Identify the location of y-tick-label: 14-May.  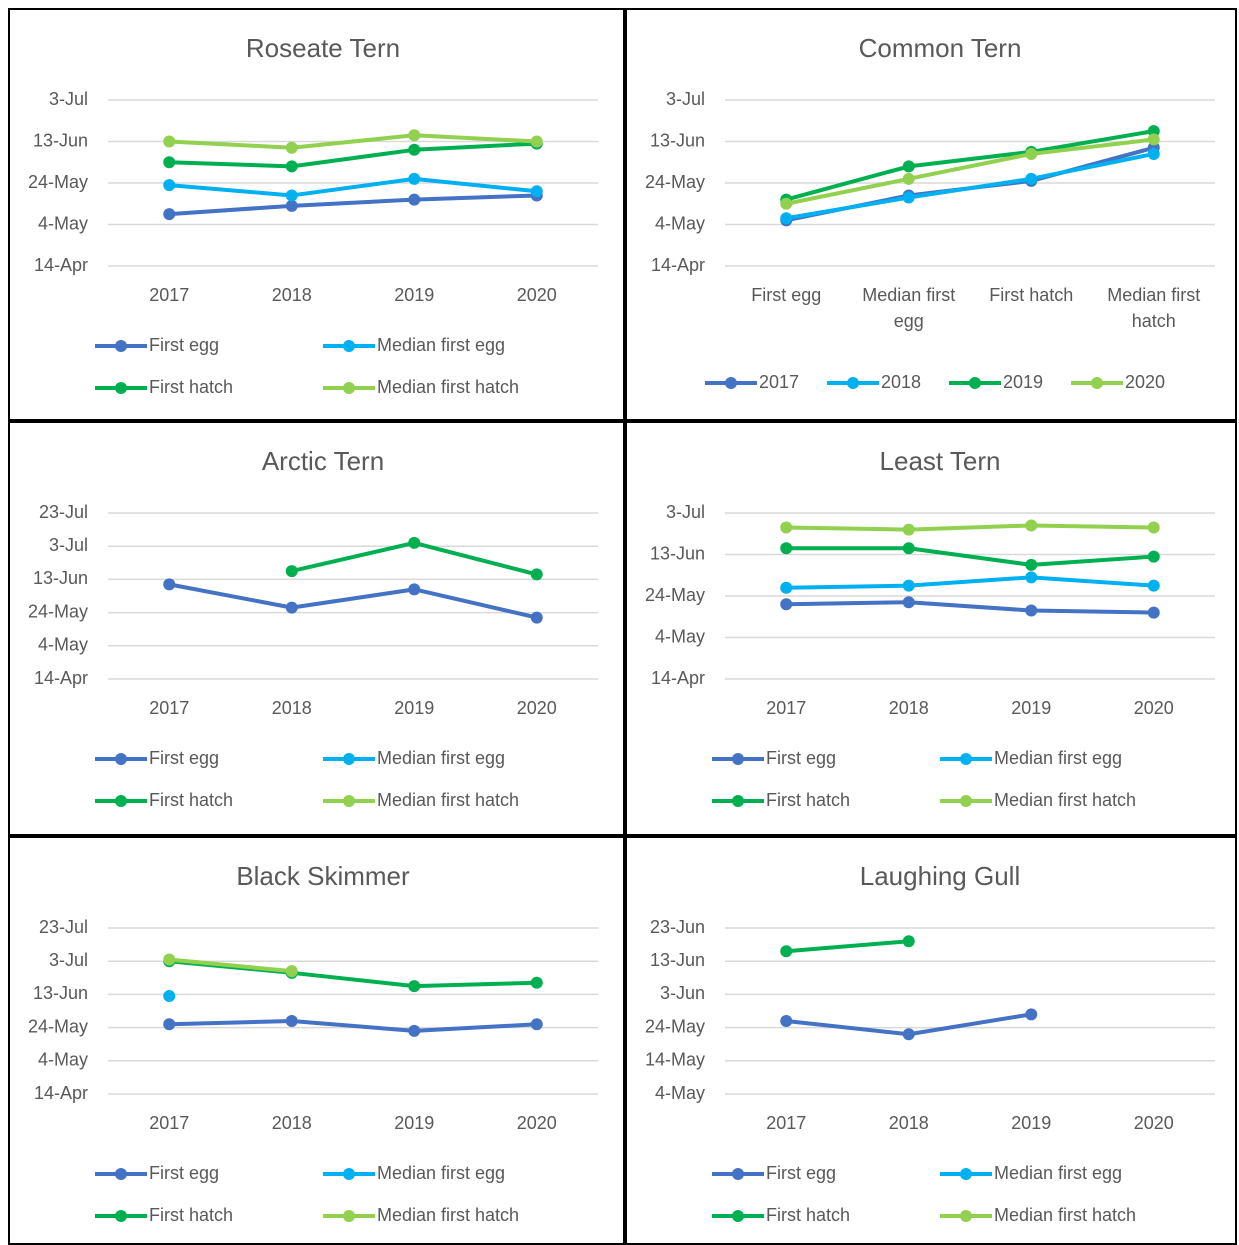
(675, 1060).